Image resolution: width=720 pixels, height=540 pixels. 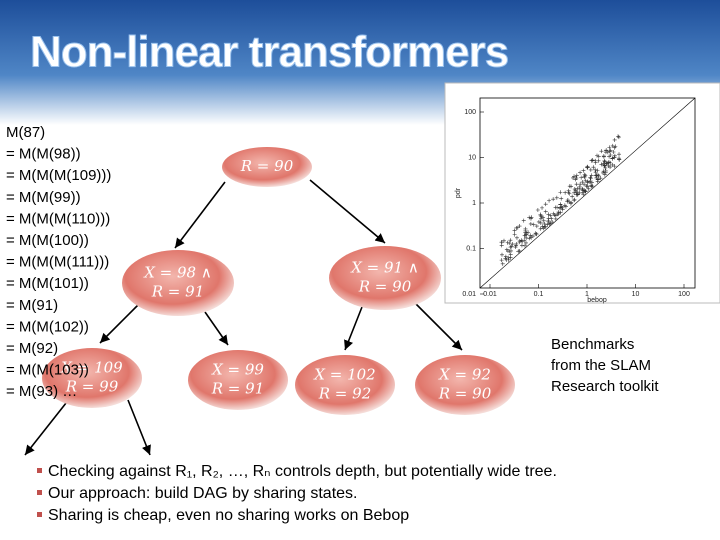 What do you see at coordinates (47, 283) in the screenshot?
I see `derivation-line: = M(M(101))` at bounding box center [47, 283].